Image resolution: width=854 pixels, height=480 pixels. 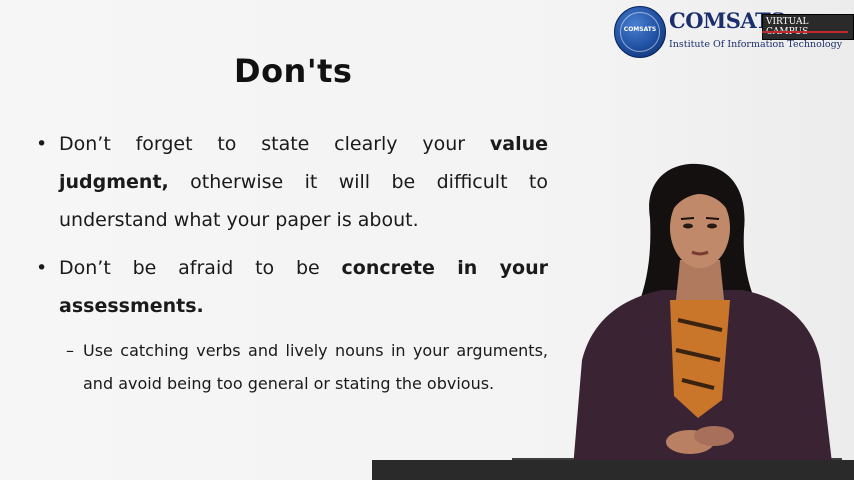 I want to click on bullet-1-text: Don’t forget to state clearly your, so click(x=274, y=144).